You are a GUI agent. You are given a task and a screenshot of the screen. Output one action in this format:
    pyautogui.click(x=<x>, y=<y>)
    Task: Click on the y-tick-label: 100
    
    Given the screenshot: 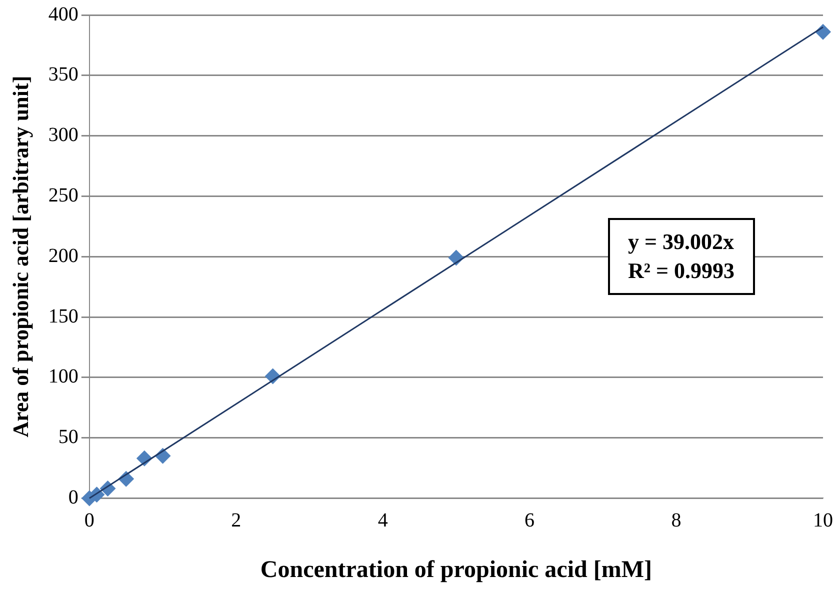 What is the action you would take?
    pyautogui.click(x=63, y=377)
    